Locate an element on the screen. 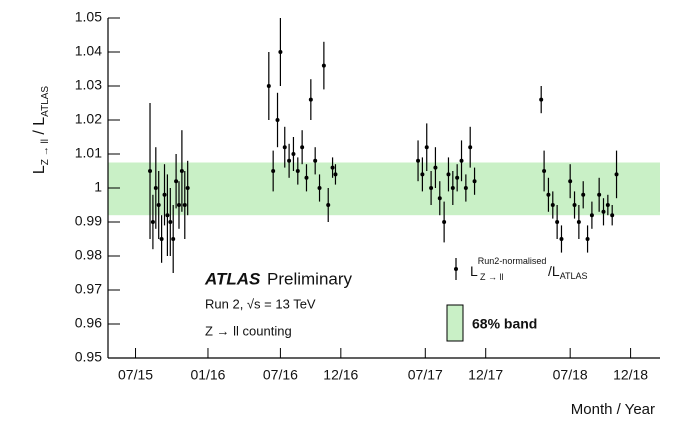  x-tick-label: 07/17 is located at coordinates (425, 375).